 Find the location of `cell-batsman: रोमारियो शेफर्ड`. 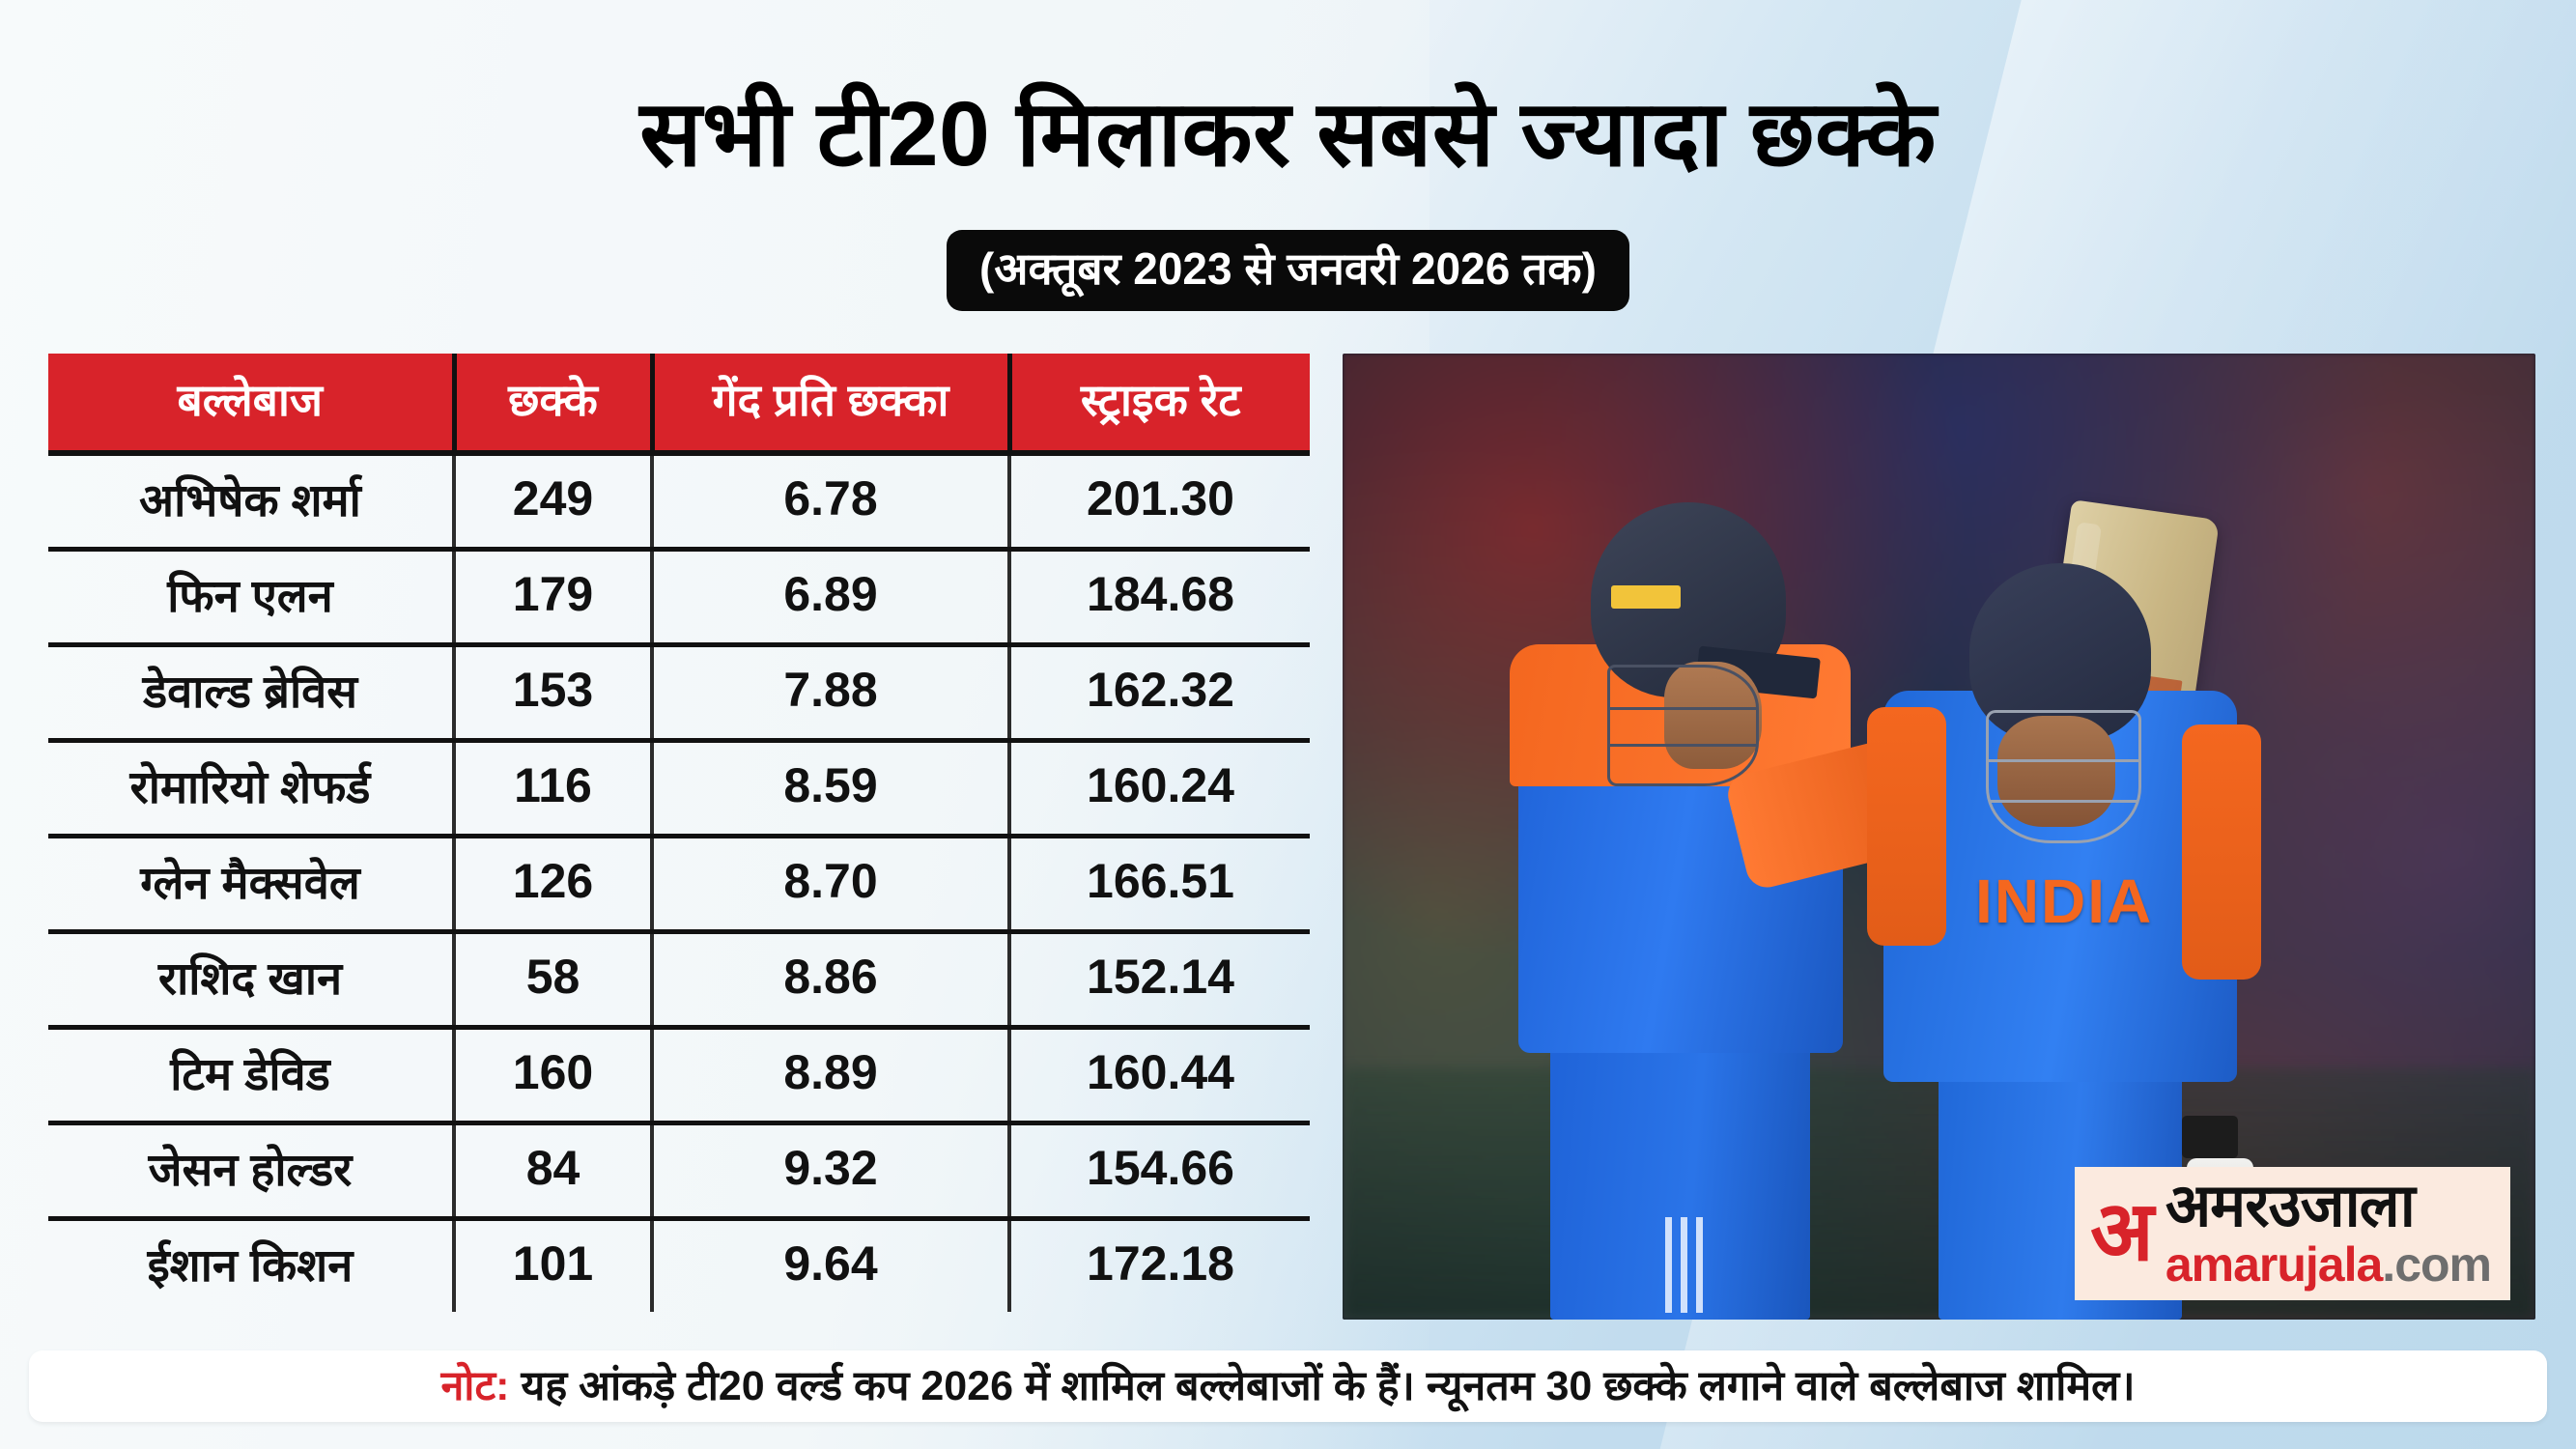

cell-batsman: रोमारियो शेफर्ड is located at coordinates (252, 789).